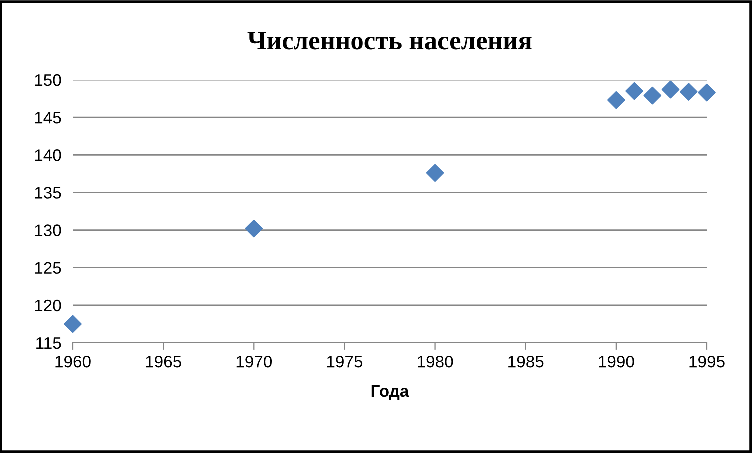 The width and height of the screenshot is (753, 453). I want to click on x-tick-label: 1985, so click(526, 362).